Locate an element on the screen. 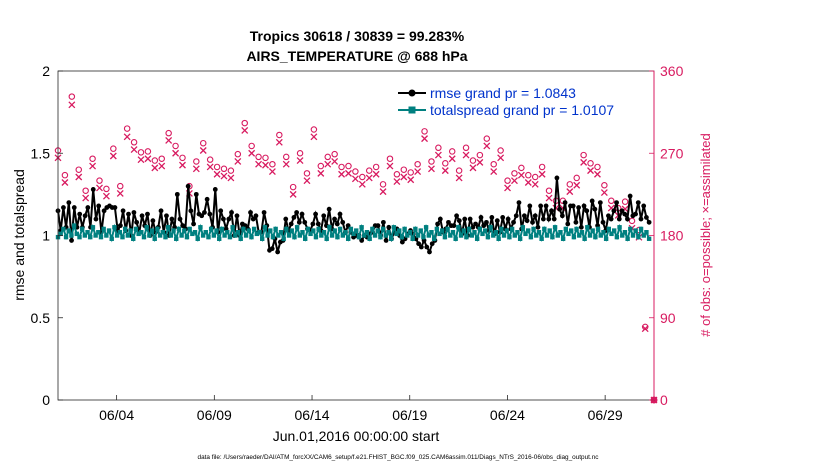 Image resolution: width=830 pixels, height=470 pixels. left-y-tick-label: 1 is located at coordinates (46, 236).